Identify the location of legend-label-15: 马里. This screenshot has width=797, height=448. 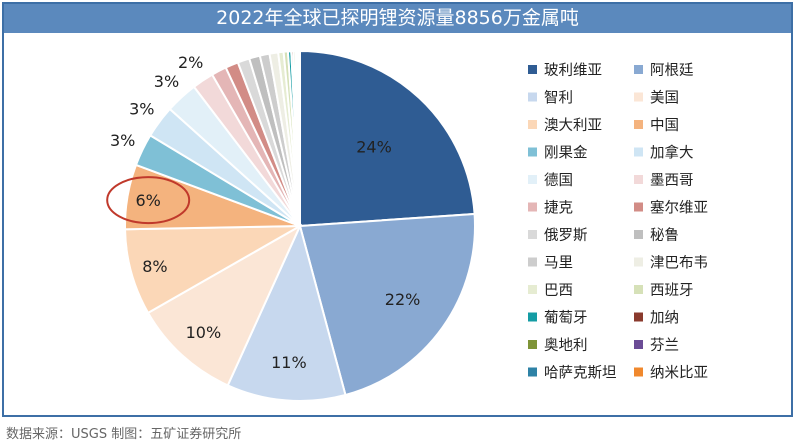
(558, 263).